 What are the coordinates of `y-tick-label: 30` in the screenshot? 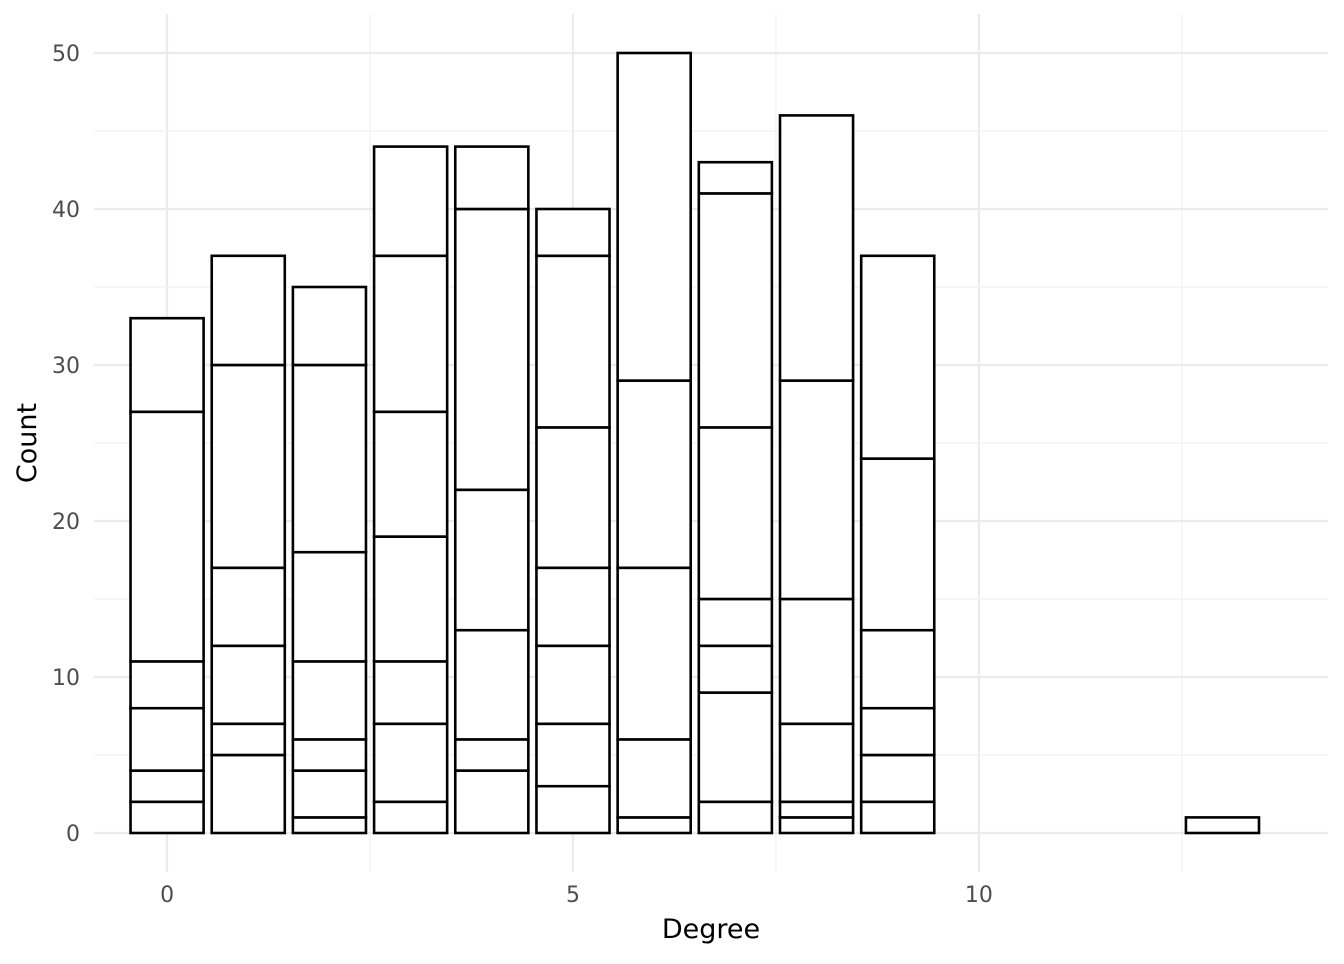 It's located at (66, 366).